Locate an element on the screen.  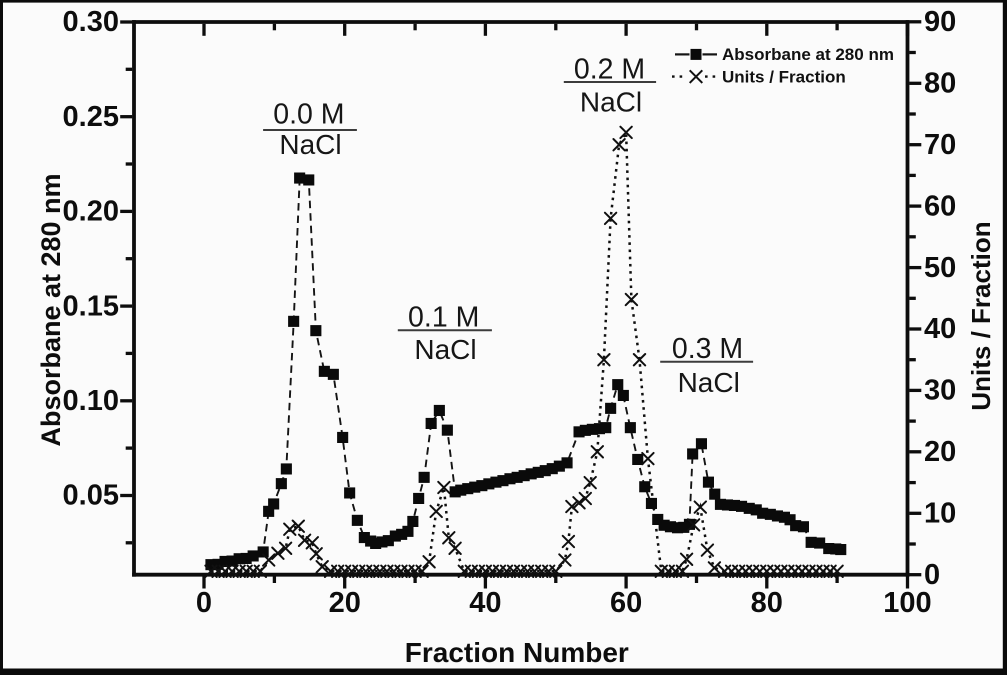
svg-text: 0.20 is located at coordinates (91, 212).